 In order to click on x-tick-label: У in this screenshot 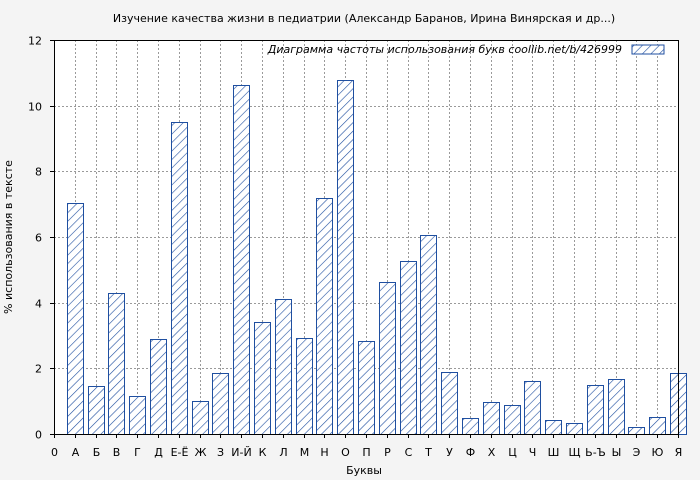, I will do `click(449, 452)`.